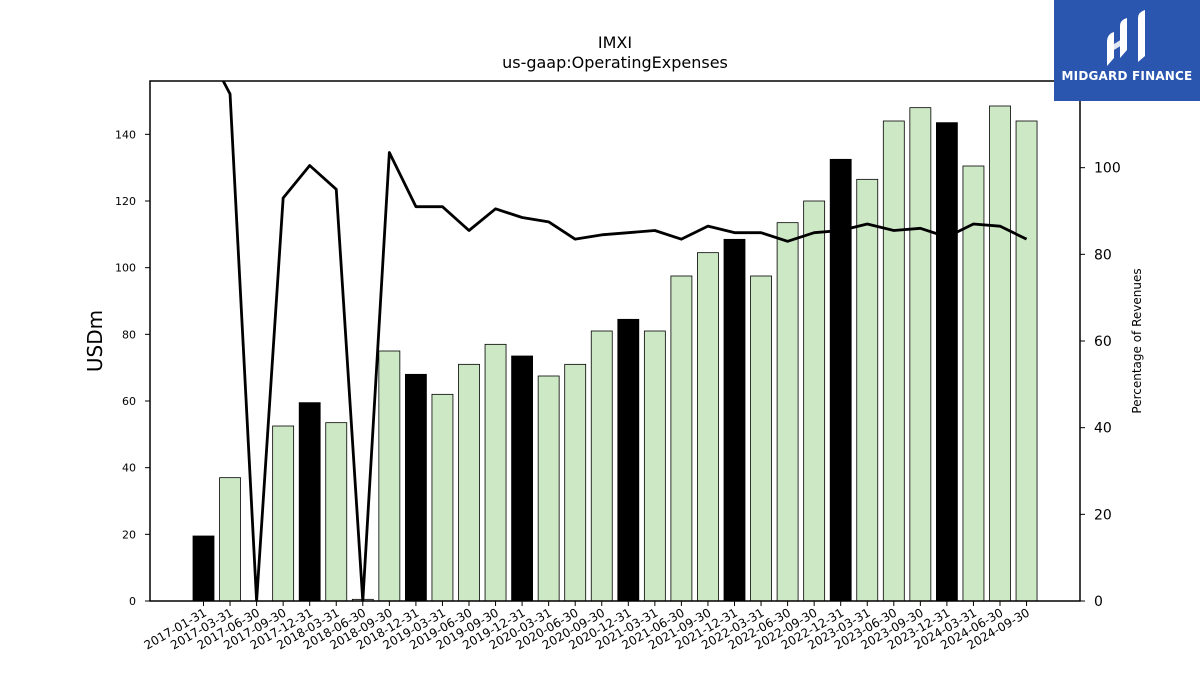 The width and height of the screenshot is (1200, 675). I want to click on y-tick-label-right: 100, so click(1107, 169).